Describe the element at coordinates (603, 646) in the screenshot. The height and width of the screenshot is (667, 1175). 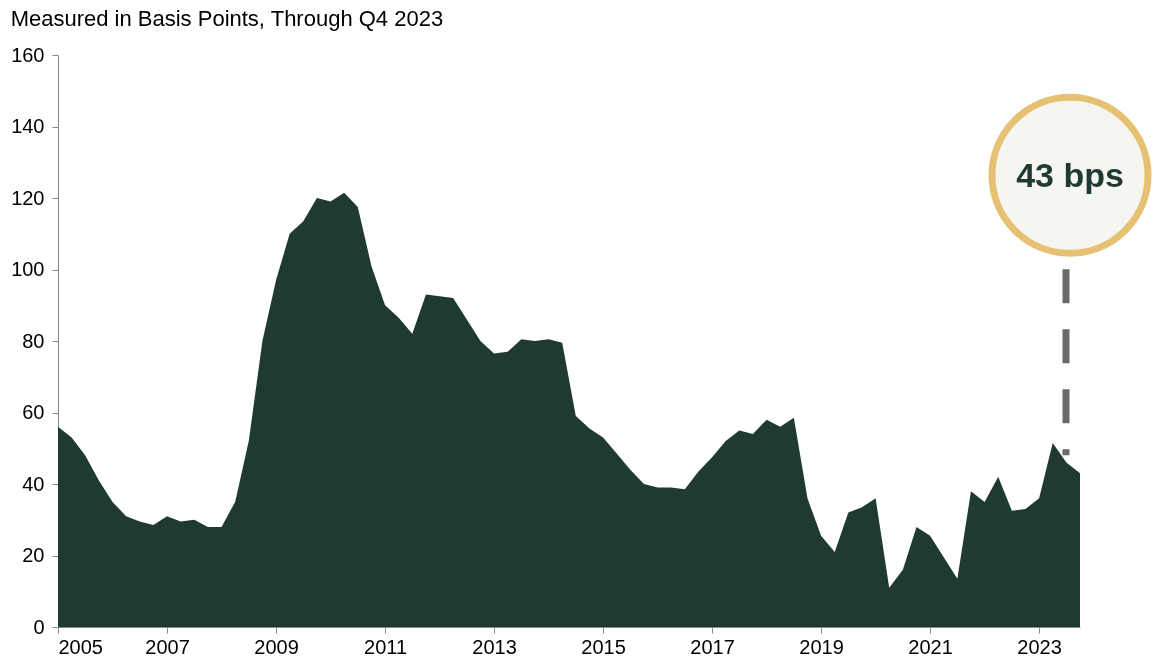
I see `x-tick-label: 2015` at that location.